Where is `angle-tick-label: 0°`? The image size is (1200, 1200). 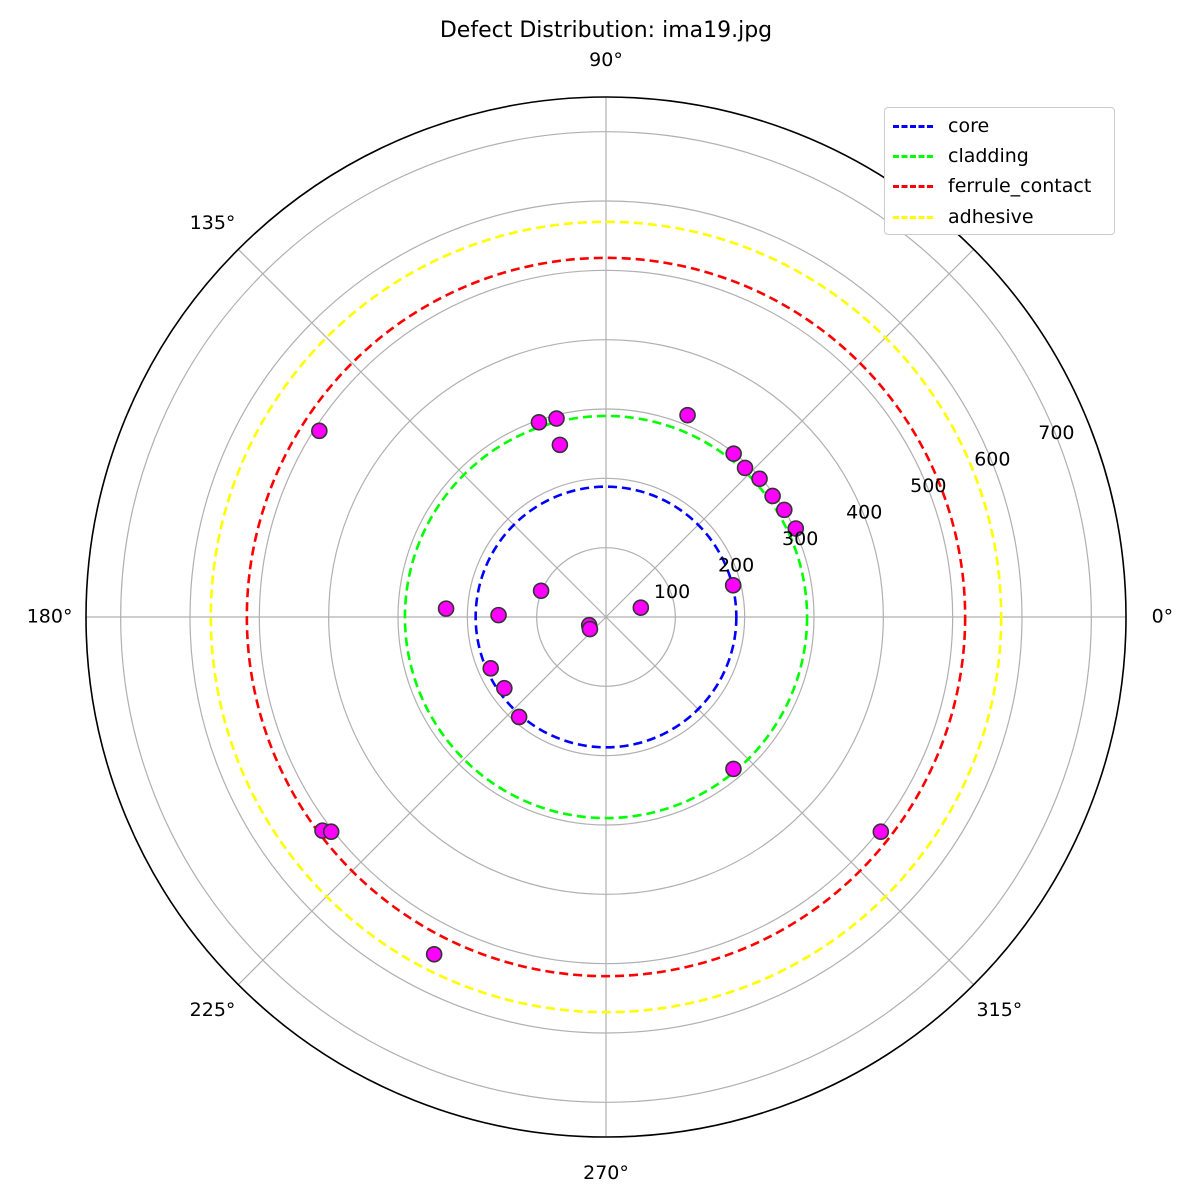 angle-tick-label: 0° is located at coordinates (1163, 617).